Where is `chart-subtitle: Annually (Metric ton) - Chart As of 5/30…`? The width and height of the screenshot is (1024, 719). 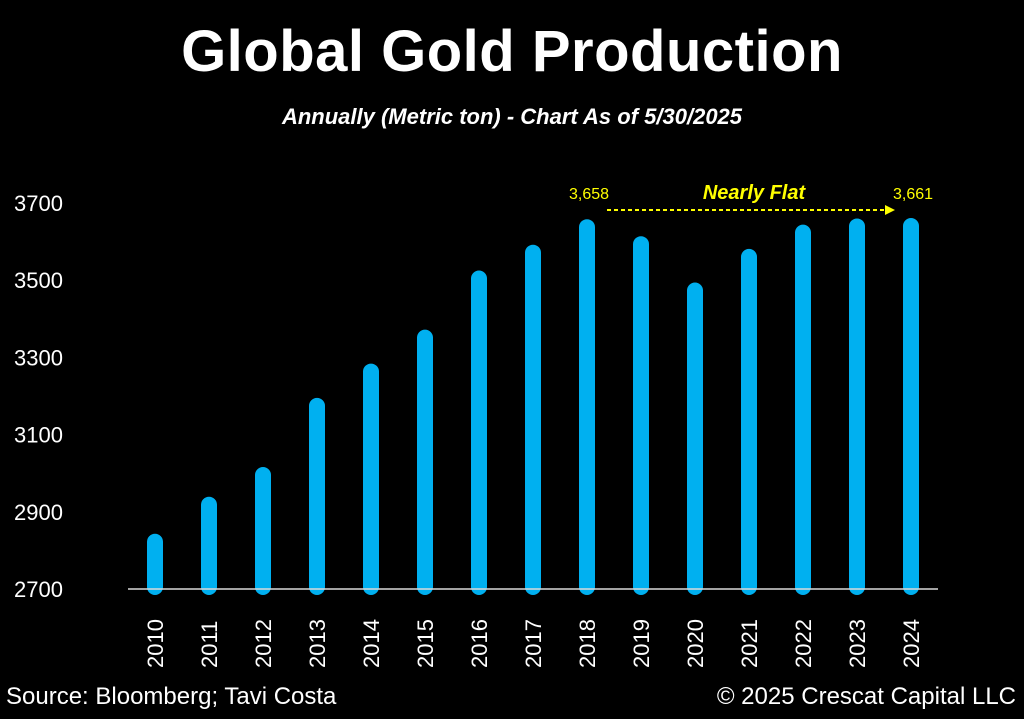 chart-subtitle: Annually (Metric ton) - Chart As of 5/30… is located at coordinates (512, 116).